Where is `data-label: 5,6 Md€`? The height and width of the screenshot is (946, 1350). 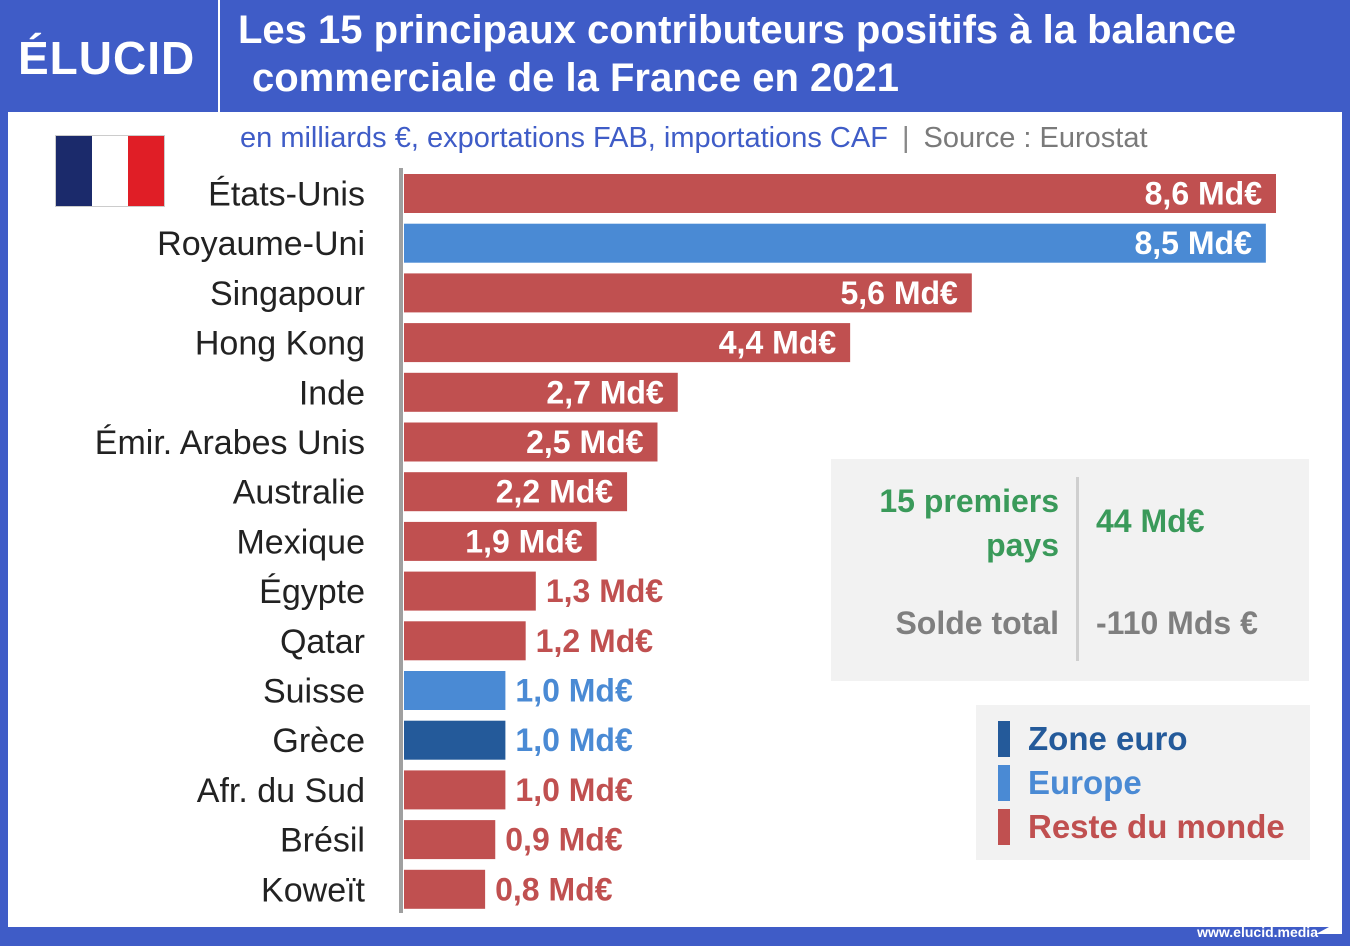 data-label: 5,6 Md€ is located at coordinates (899, 293).